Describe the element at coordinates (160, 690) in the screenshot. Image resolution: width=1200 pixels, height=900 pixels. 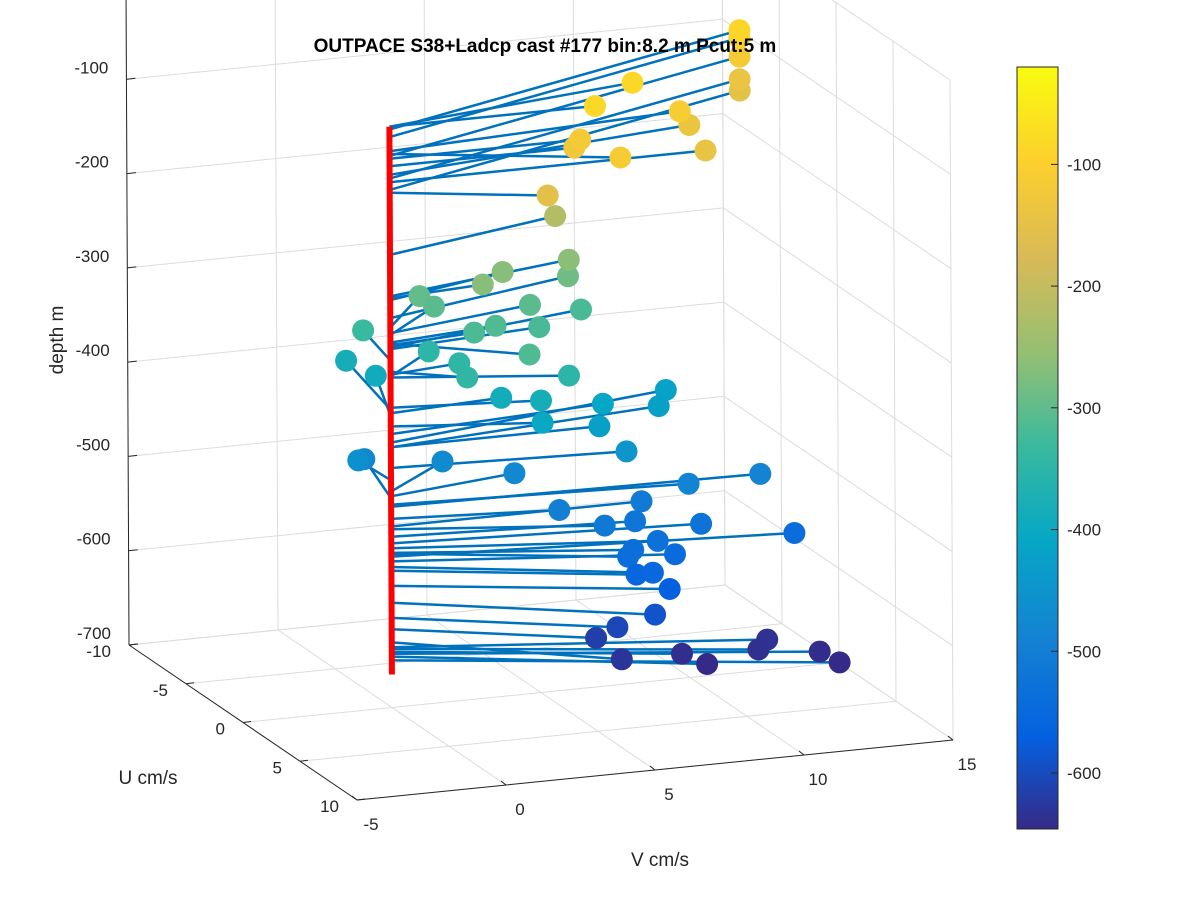
I see `y-tick-label: -5` at that location.